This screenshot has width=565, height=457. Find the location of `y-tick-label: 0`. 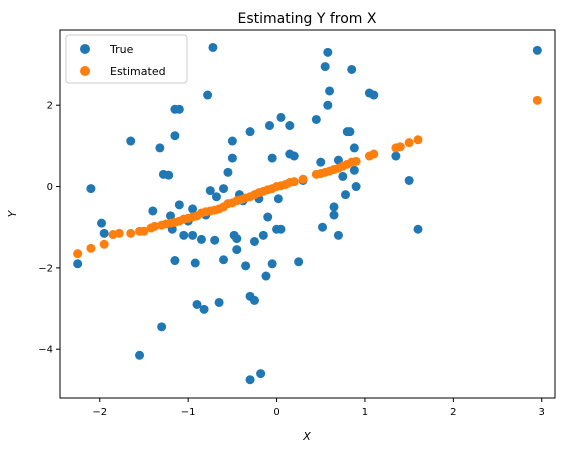

y-tick-label: 0 is located at coordinates (50, 187).